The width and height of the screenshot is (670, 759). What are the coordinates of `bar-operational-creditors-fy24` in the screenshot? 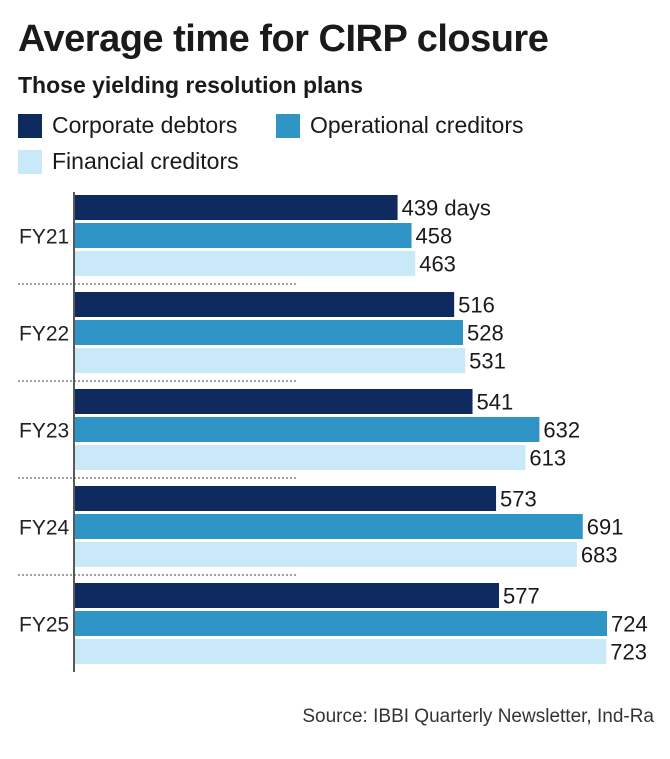 It's located at (329, 526).